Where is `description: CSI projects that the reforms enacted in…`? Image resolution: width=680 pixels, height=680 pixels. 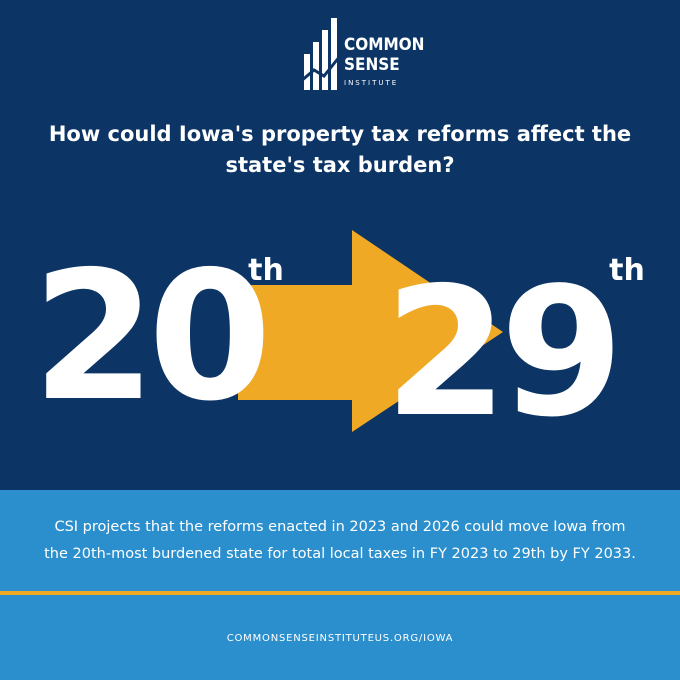 description: CSI projects that the reforms enacted in… is located at coordinates (339, 527).